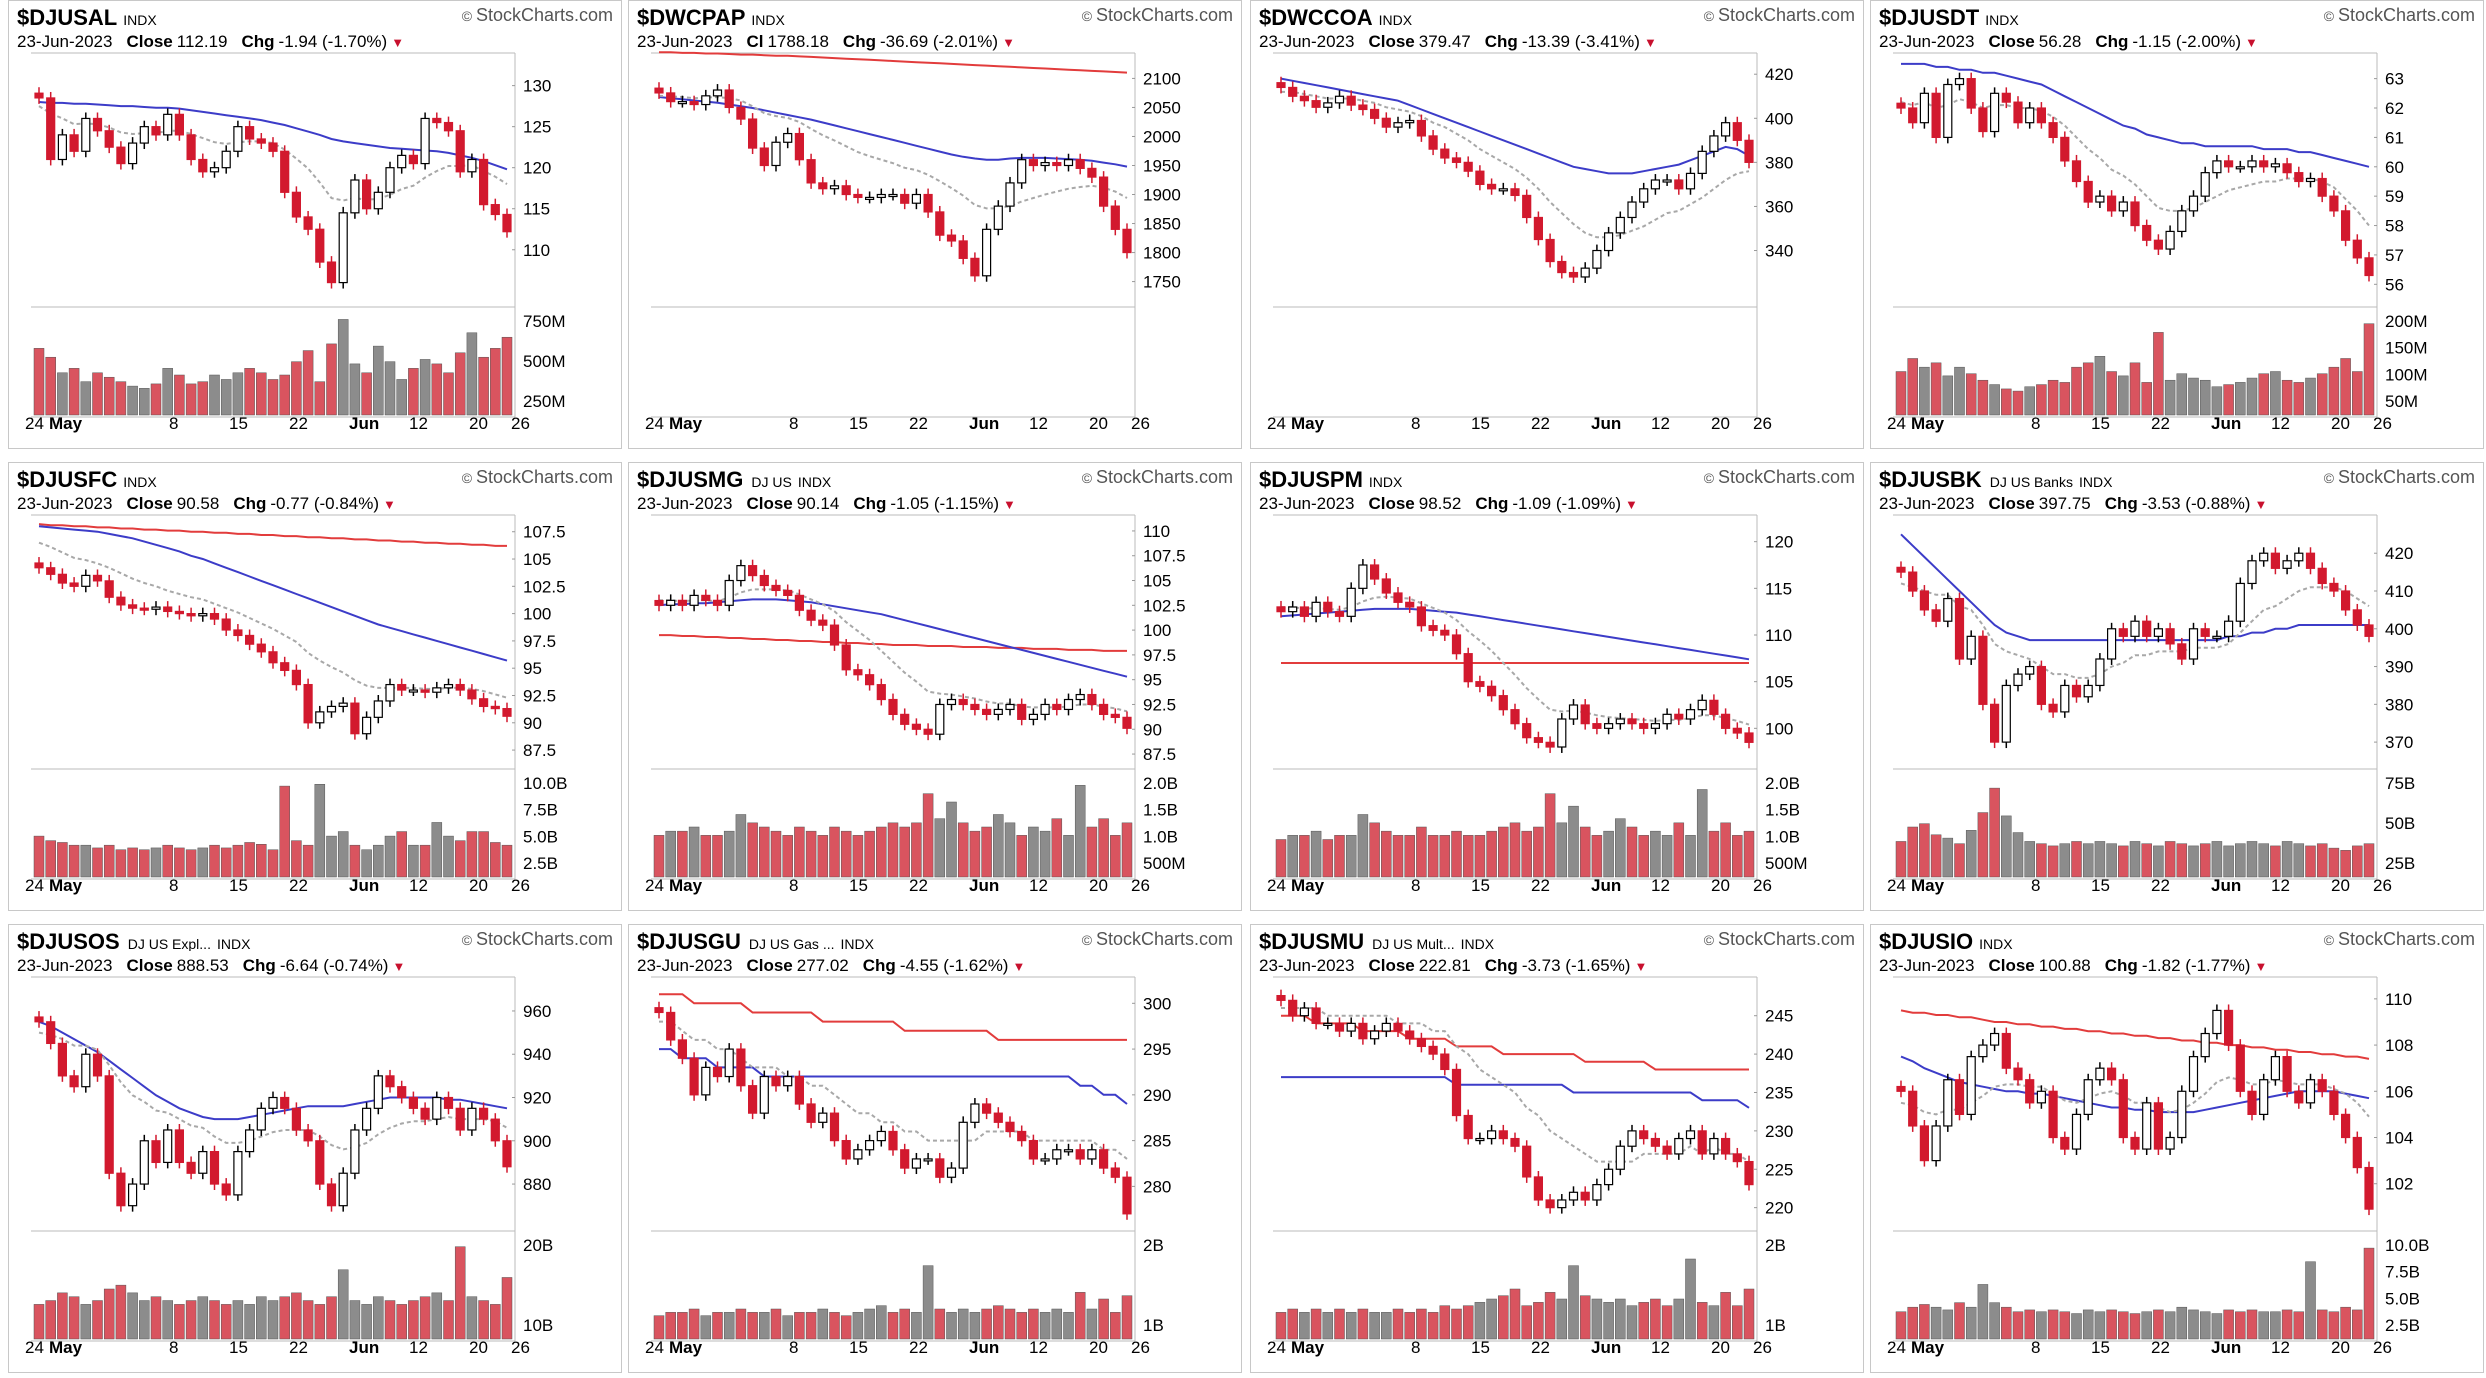 This screenshot has width=2486, height=1378. Describe the element at coordinates (2399, 1045) in the screenshot. I see `price-tick-label: 108` at that location.